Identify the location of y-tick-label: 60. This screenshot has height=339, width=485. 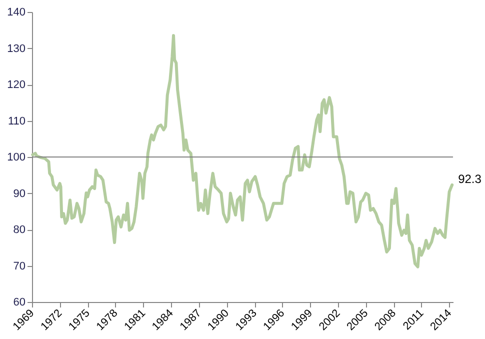
(19, 302).